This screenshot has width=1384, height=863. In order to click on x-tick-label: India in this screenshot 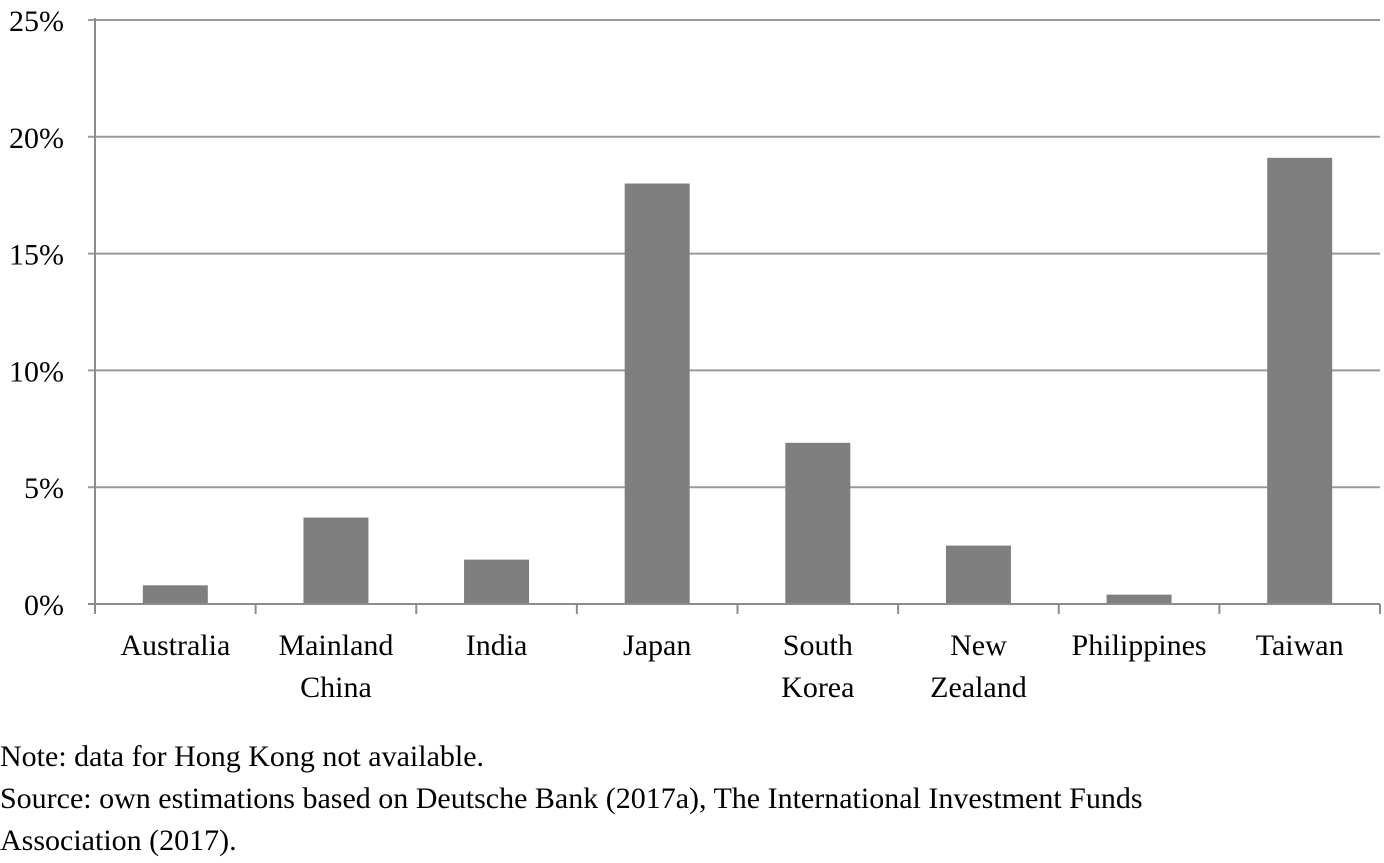, I will do `click(497, 645)`.